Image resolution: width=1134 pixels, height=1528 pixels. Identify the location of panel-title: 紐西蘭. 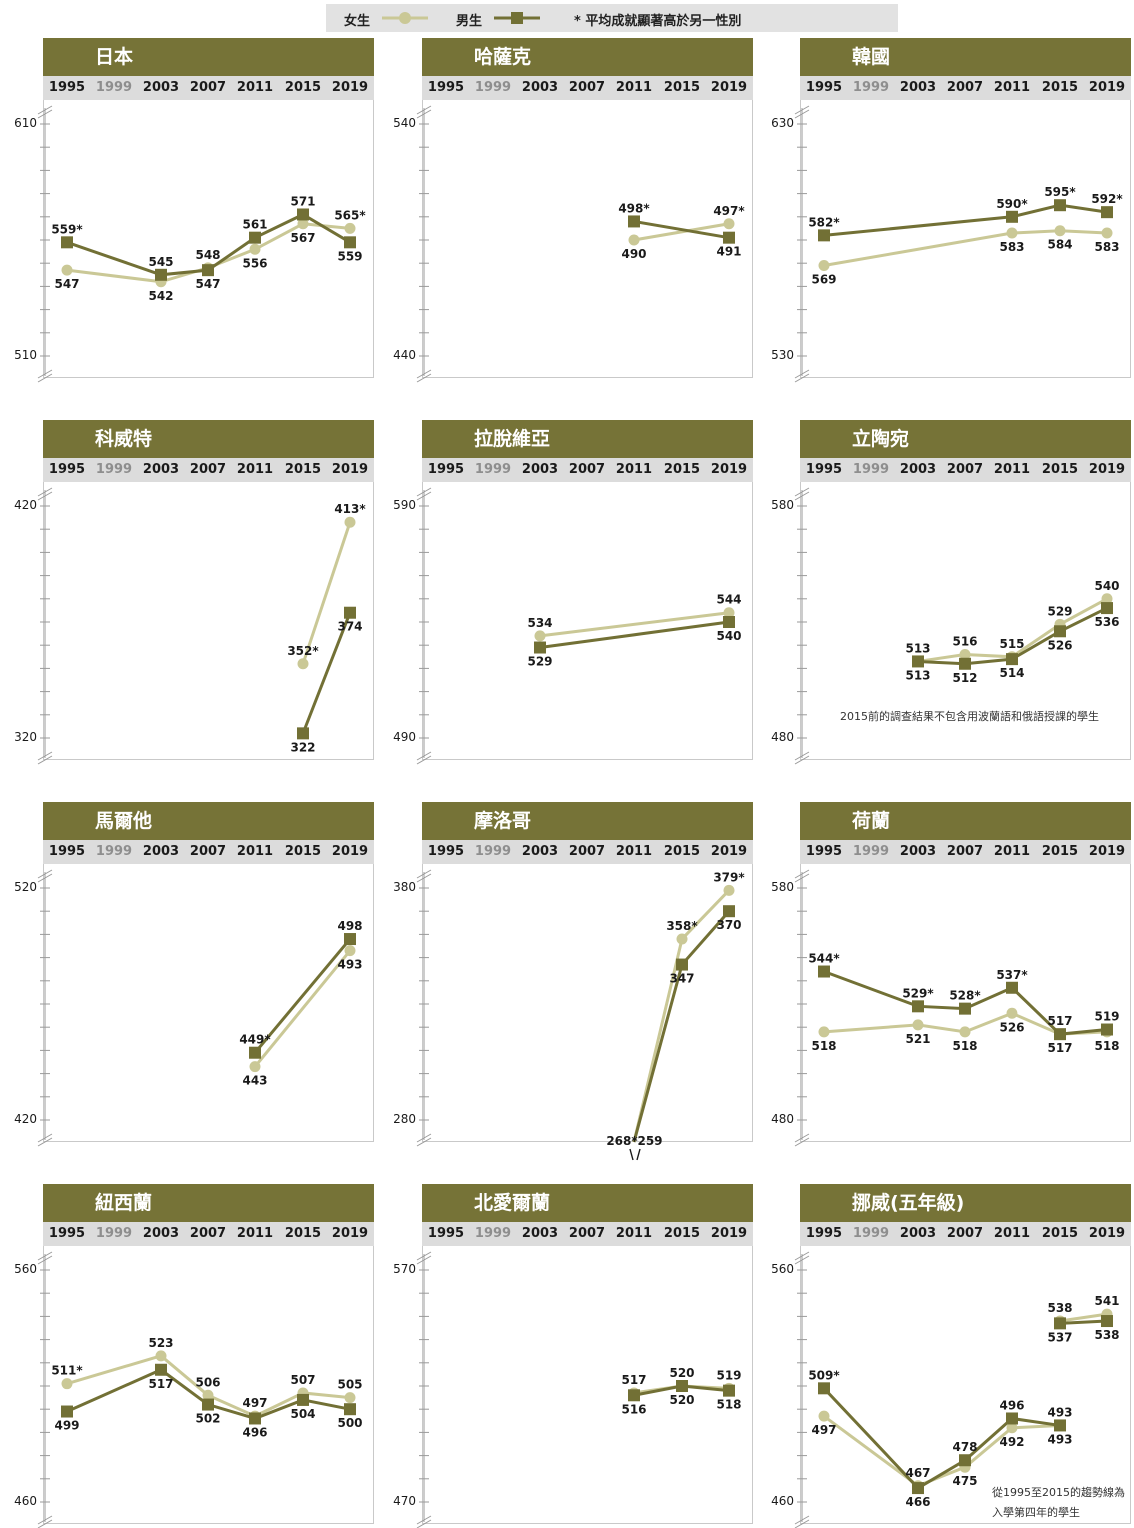
(208, 1203).